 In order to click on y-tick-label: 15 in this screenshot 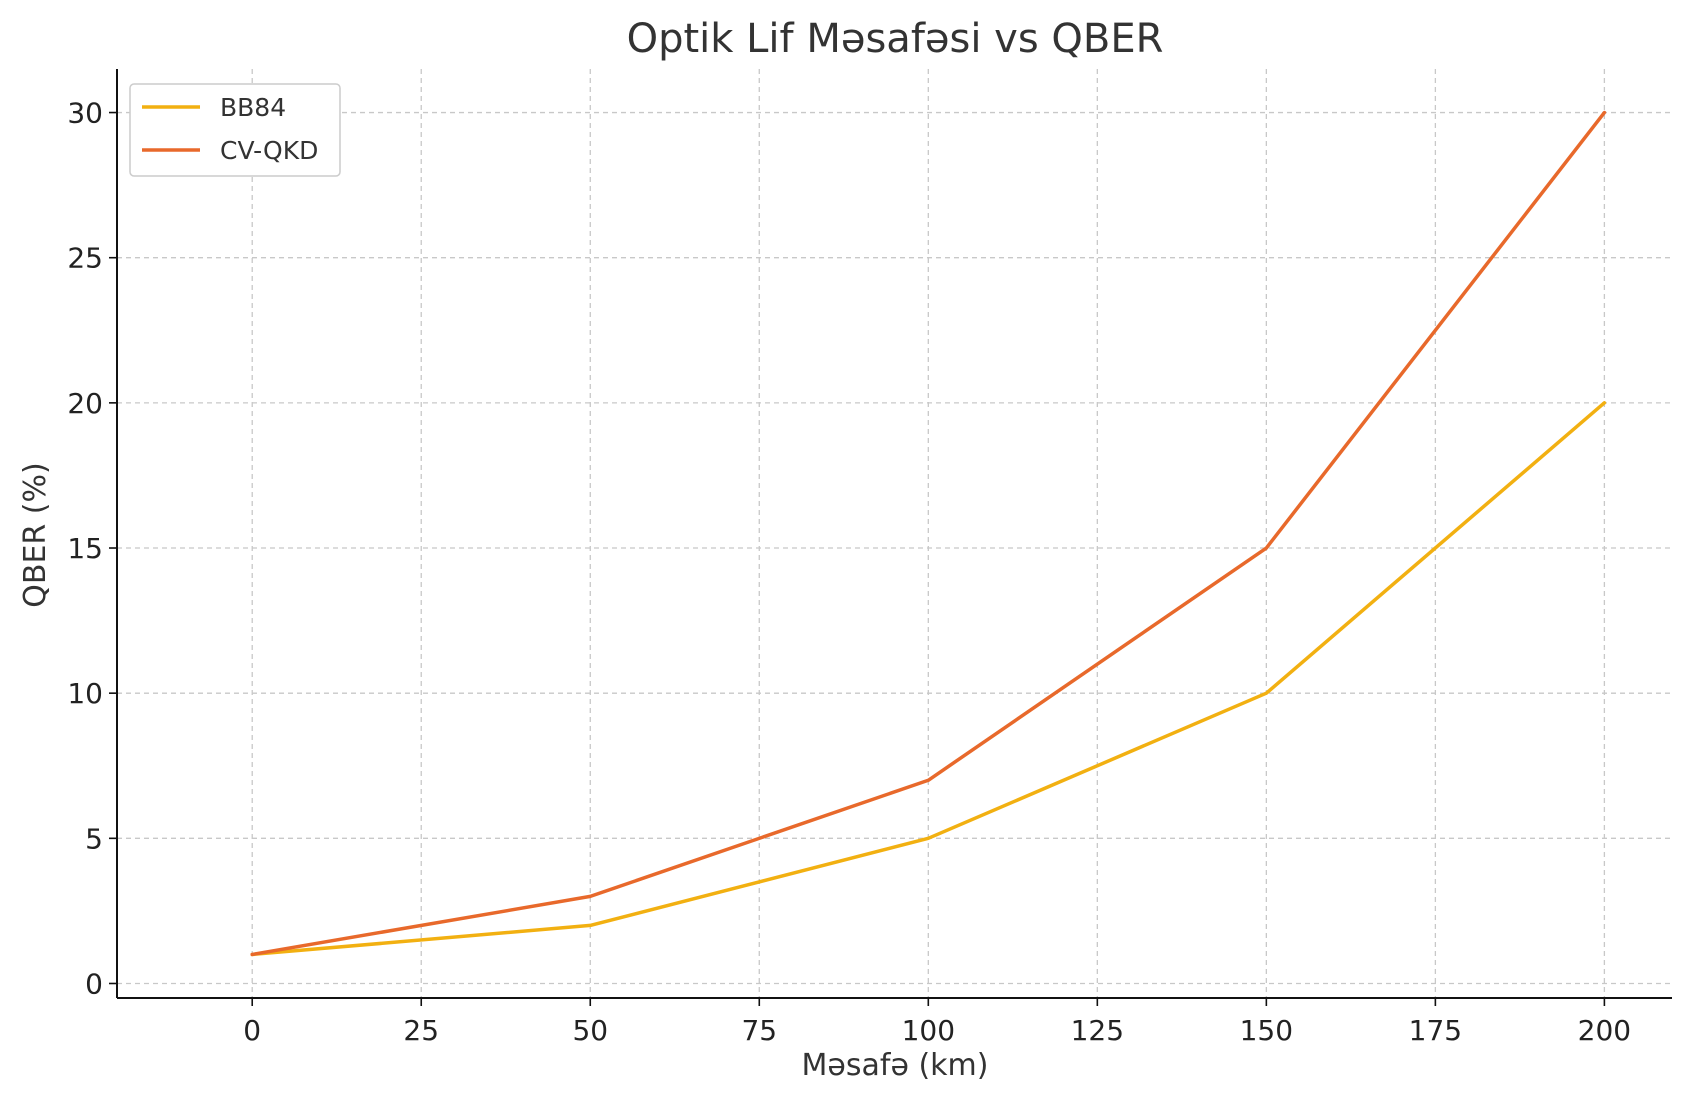, I will do `click(85, 548)`.